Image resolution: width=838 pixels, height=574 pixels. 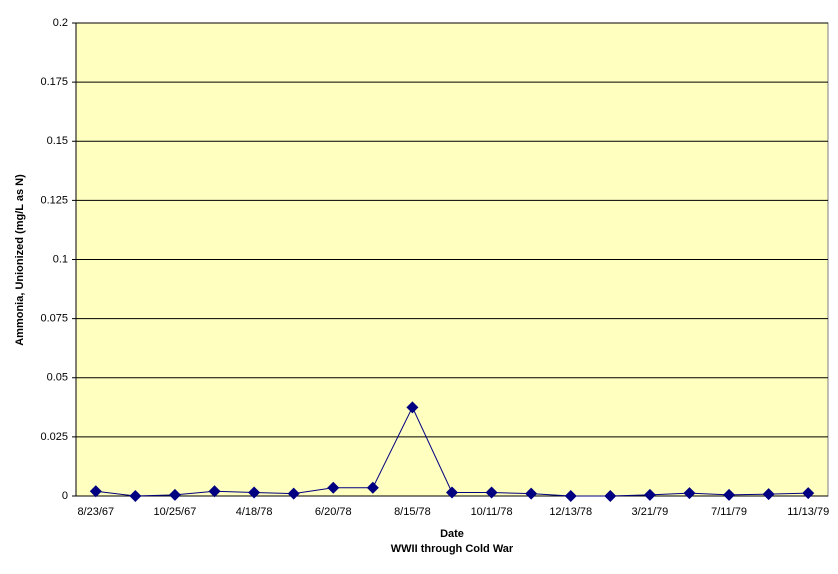 I want to click on y-tick-label: 0.15, so click(x=57, y=141).